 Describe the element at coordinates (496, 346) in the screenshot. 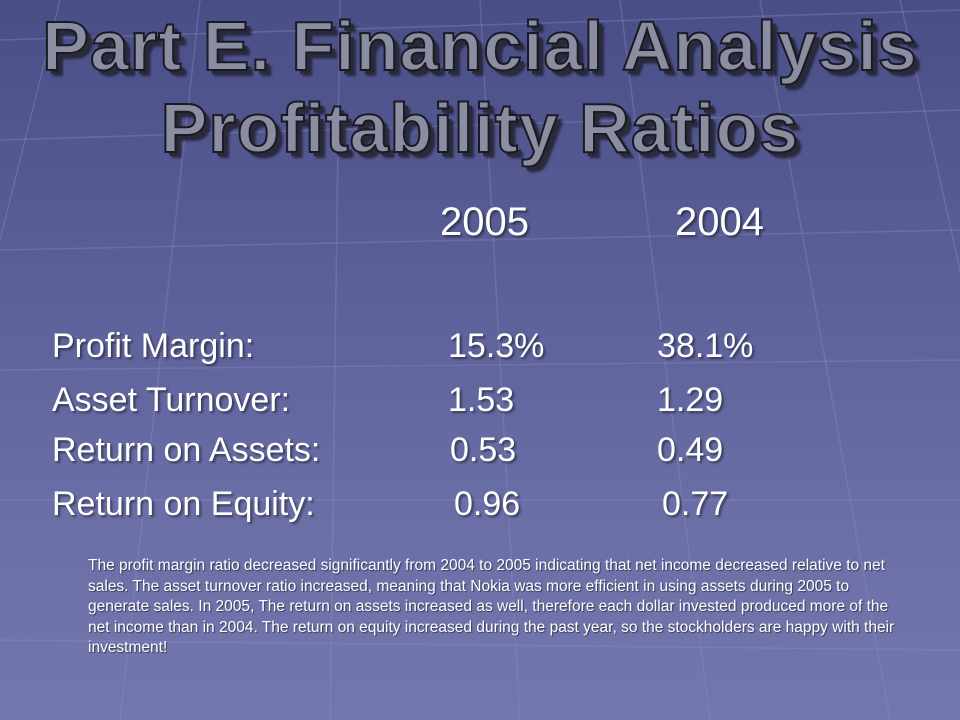

I see `ratio-value-2005: 15.3%` at that location.